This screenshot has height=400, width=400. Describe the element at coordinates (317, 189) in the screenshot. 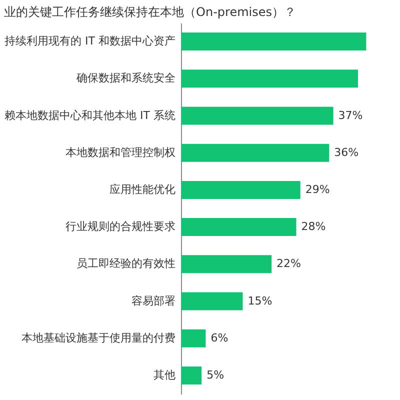

I see `data-label: 29%` at that location.